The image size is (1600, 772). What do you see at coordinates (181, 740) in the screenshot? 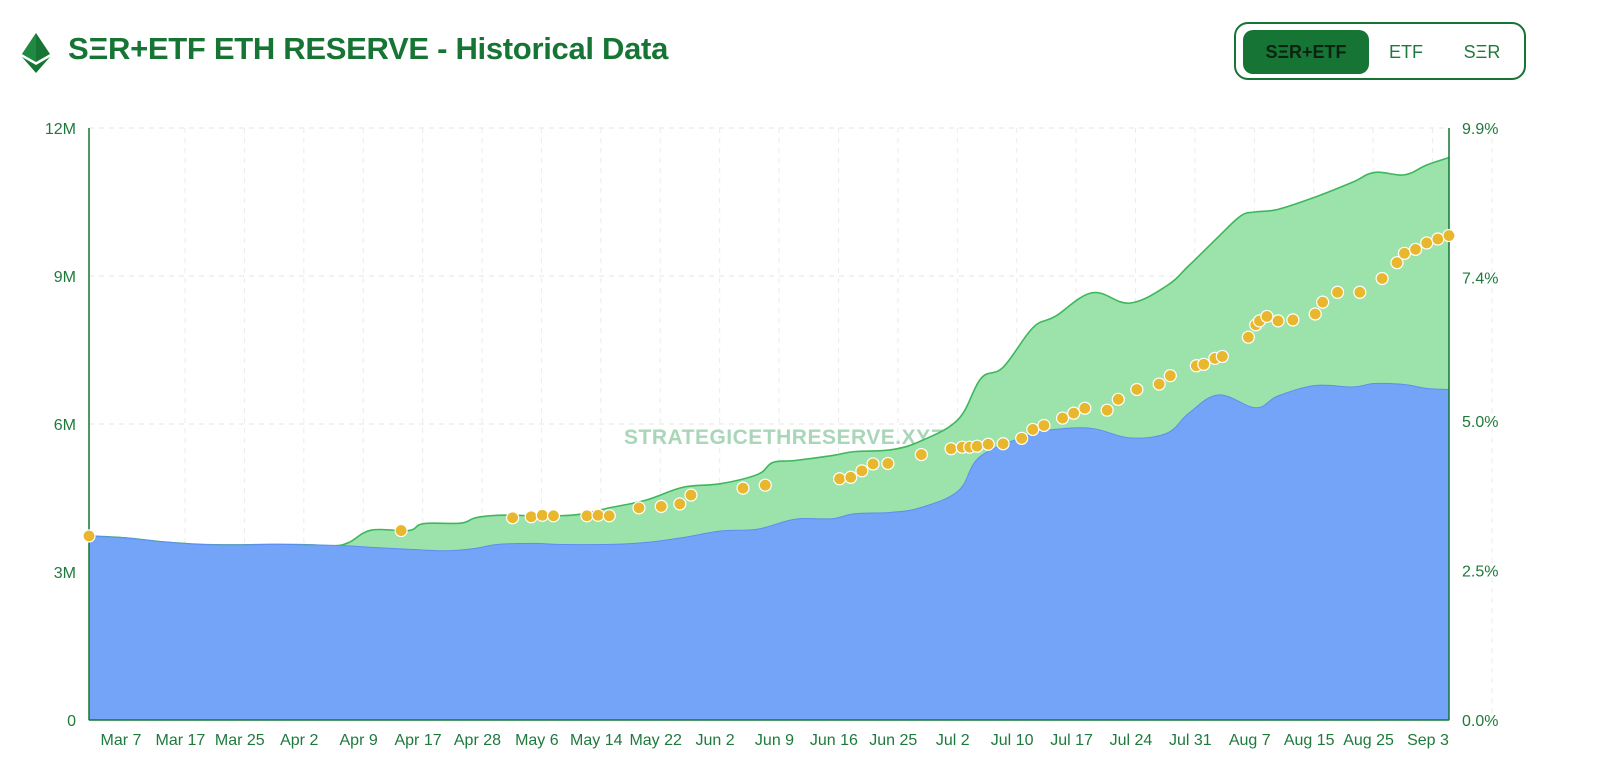
I see `x-tick-label: Mar 17` at bounding box center [181, 740].